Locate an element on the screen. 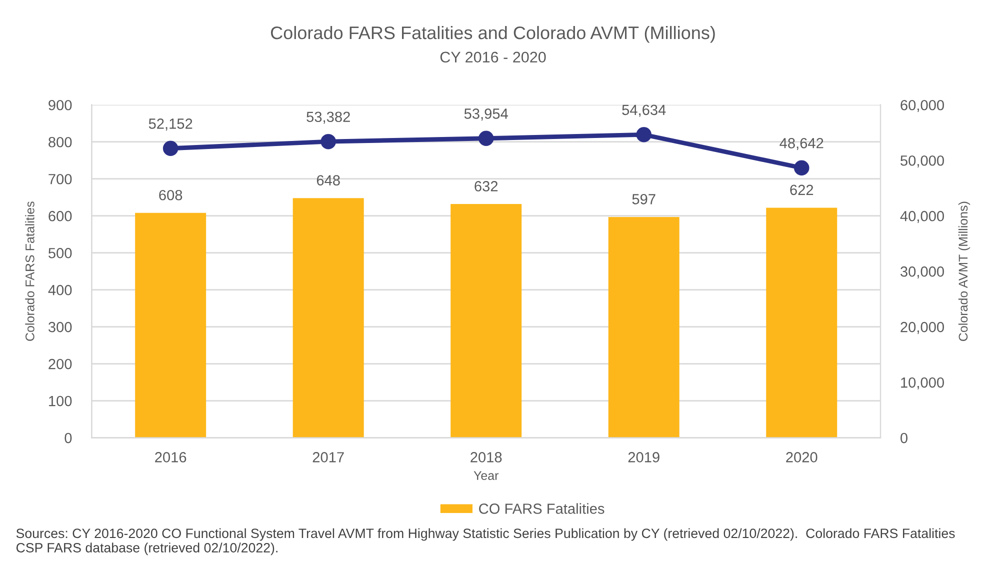  y-tick-label: 400 is located at coordinates (60, 290).